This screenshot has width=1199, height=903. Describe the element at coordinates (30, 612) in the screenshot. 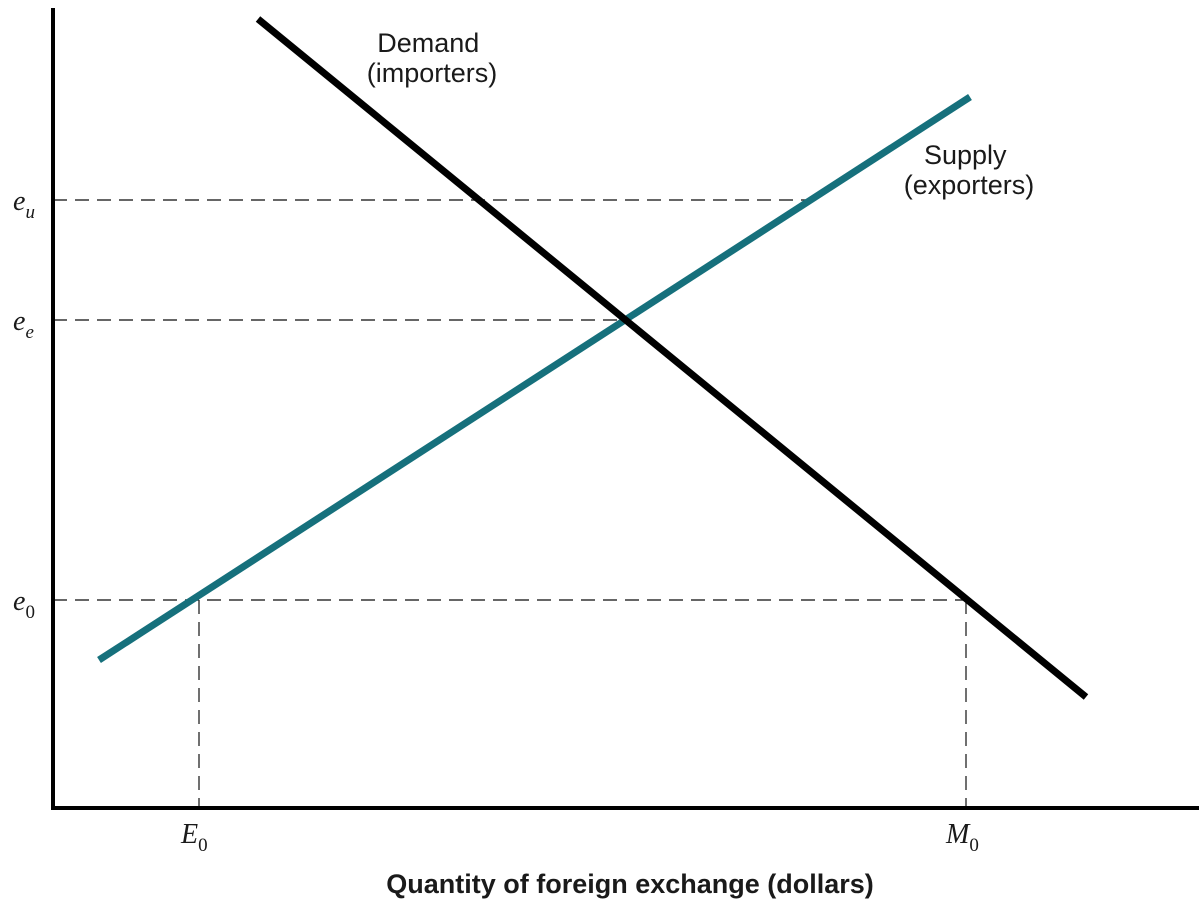

I see `y-tick-e0-sub: 0` at that location.